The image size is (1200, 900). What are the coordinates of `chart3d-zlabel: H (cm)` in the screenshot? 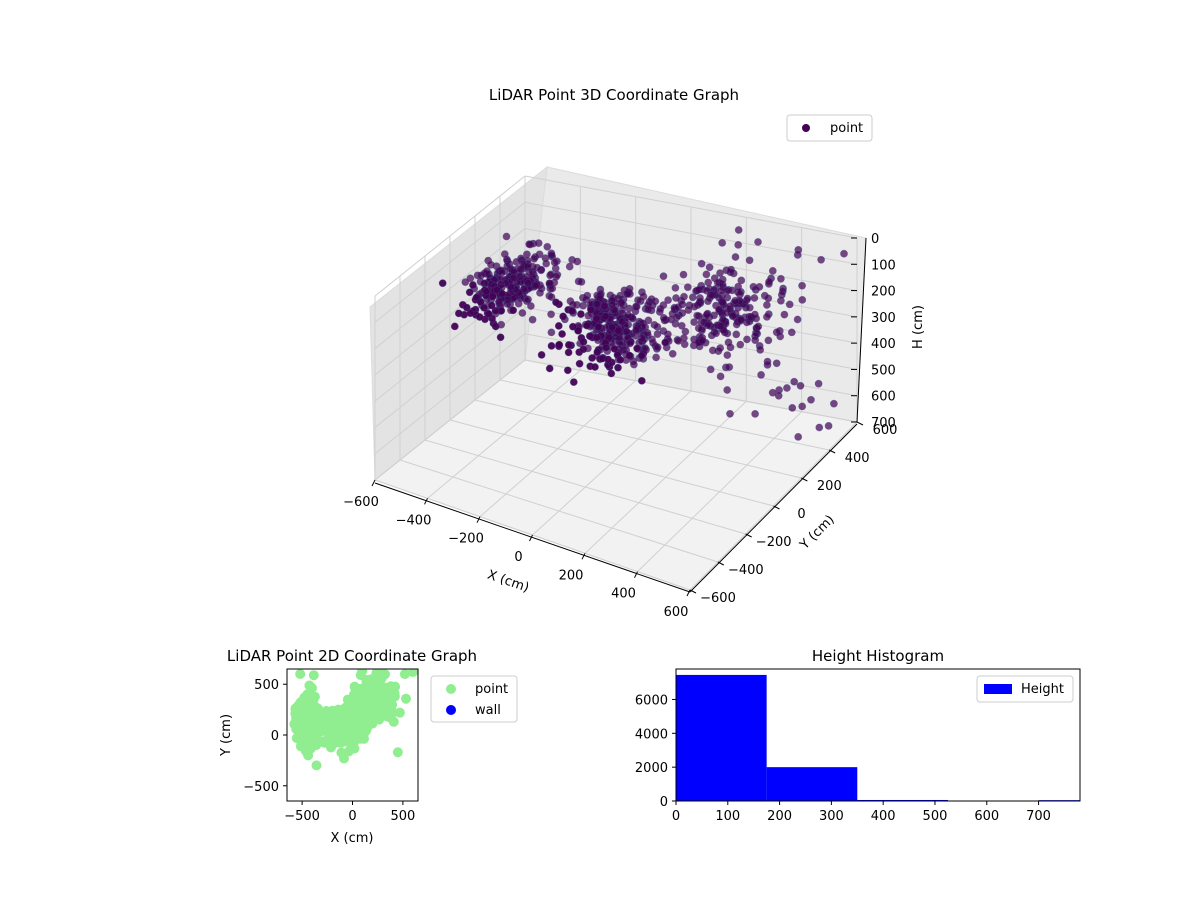 It's located at (918, 327).